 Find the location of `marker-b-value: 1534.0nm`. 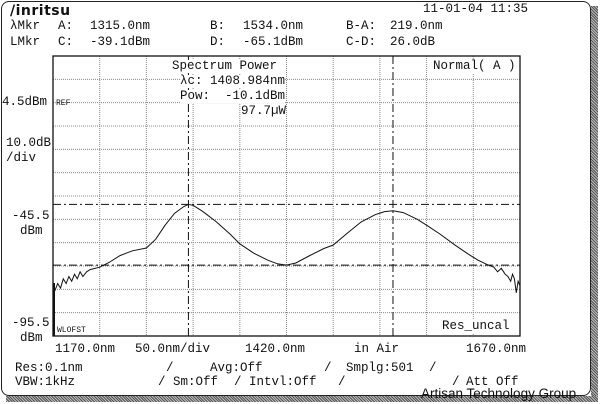

marker-b-value: 1534.0nm is located at coordinates (273, 26).